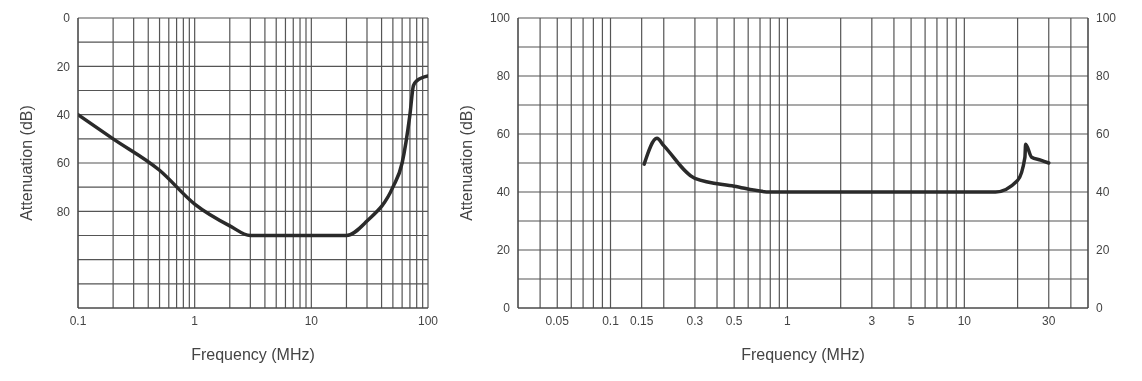 The width and height of the screenshot is (1142, 381). I want to click on x-tick-label: 0.3, so click(695, 320).